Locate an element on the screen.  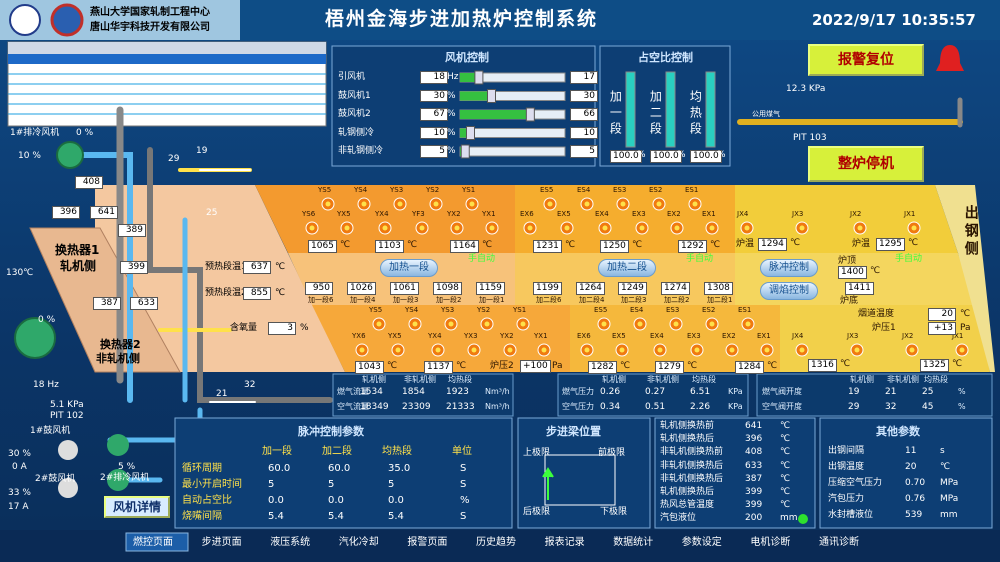
row-label: 最小开启时间 is located at coordinates (212, 484).